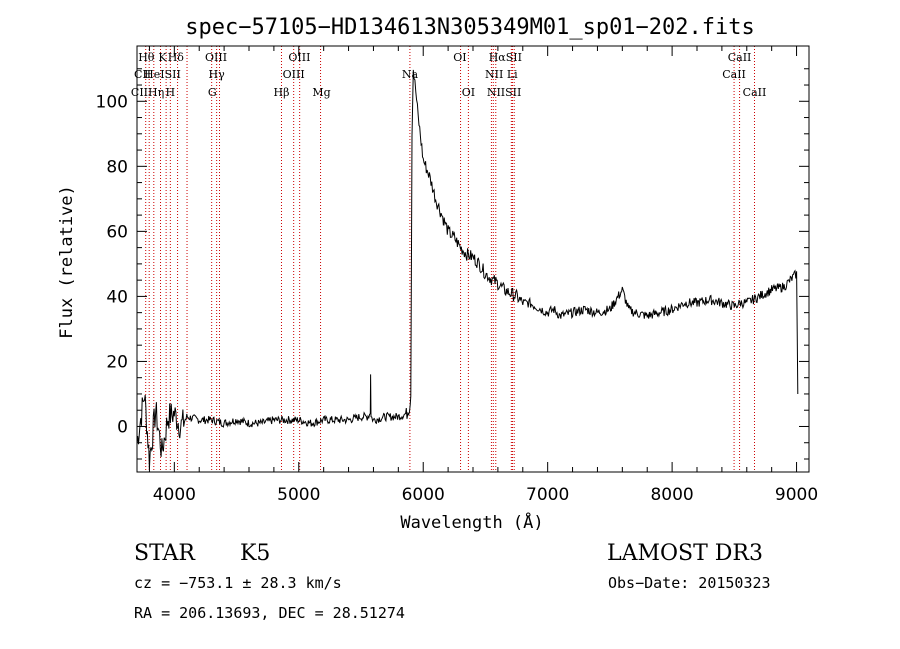 This screenshot has width=900, height=649. Describe the element at coordinates (117, 167) in the screenshot. I see `y-tick-label: 80` at that location.